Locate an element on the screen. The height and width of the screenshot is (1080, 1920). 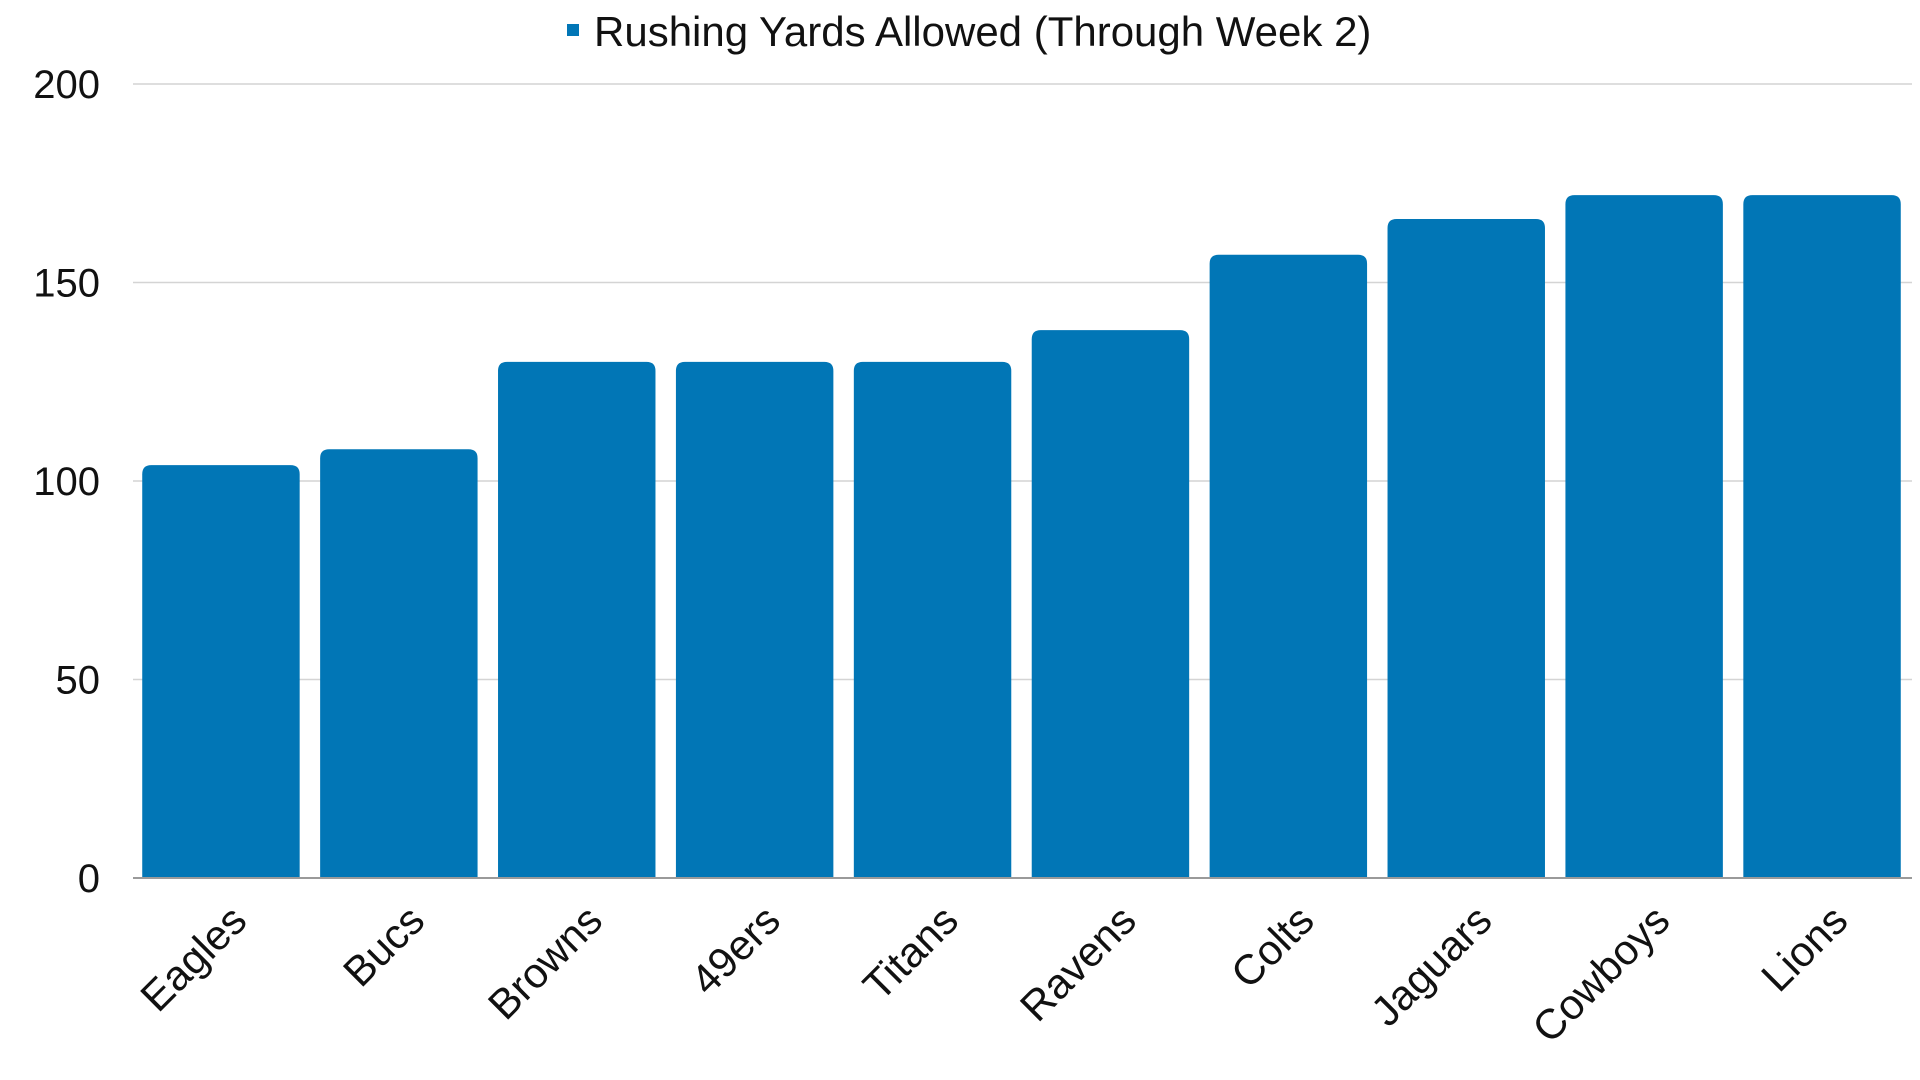
x-tick-label-eagles: Eagles is located at coordinates (193, 958).